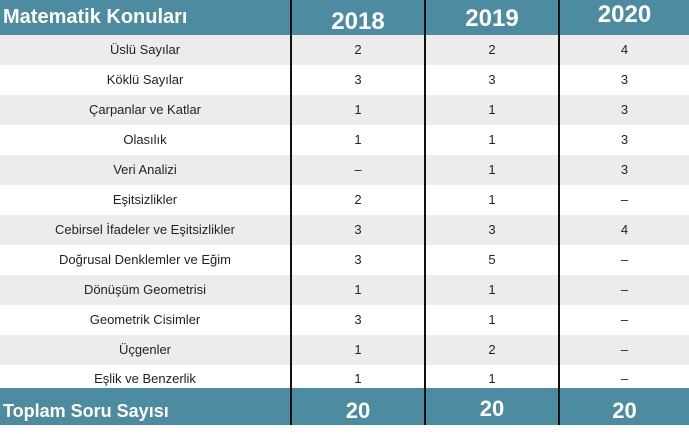 Image resolution: width=689 pixels, height=434 pixels. Describe the element at coordinates (344, 80) in the screenshot. I see `table-row: Köklü Sayılar 3 3 3` at that location.